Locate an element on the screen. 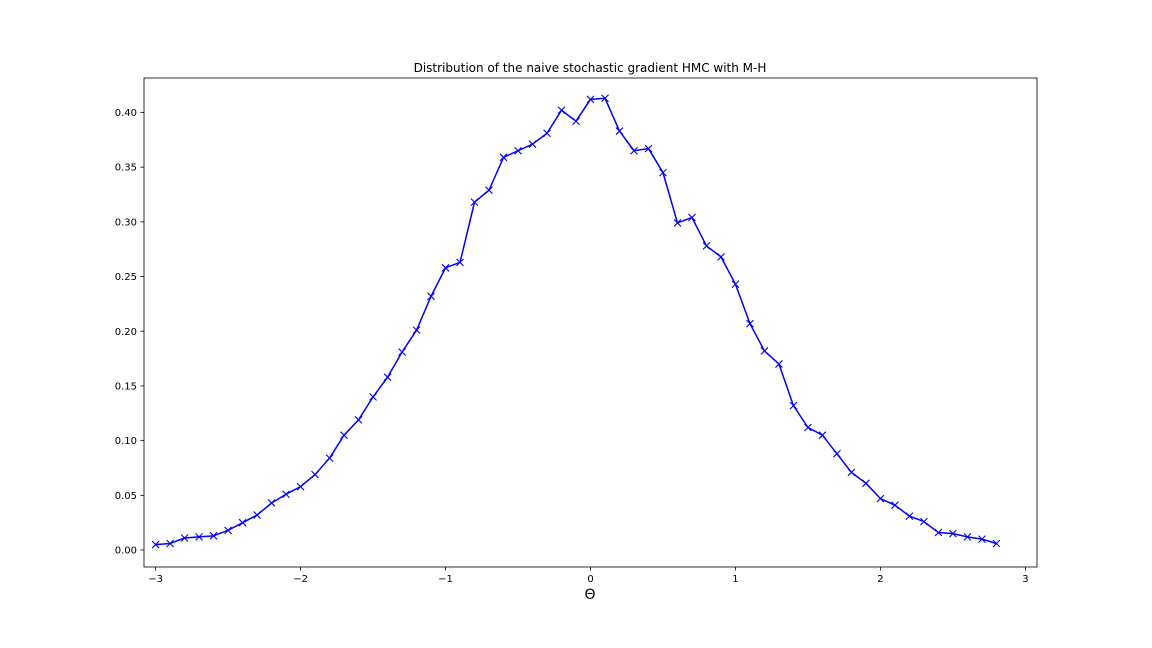 This screenshot has height=648, width=1152. y-tick-label: 0.10 is located at coordinates (126, 441).